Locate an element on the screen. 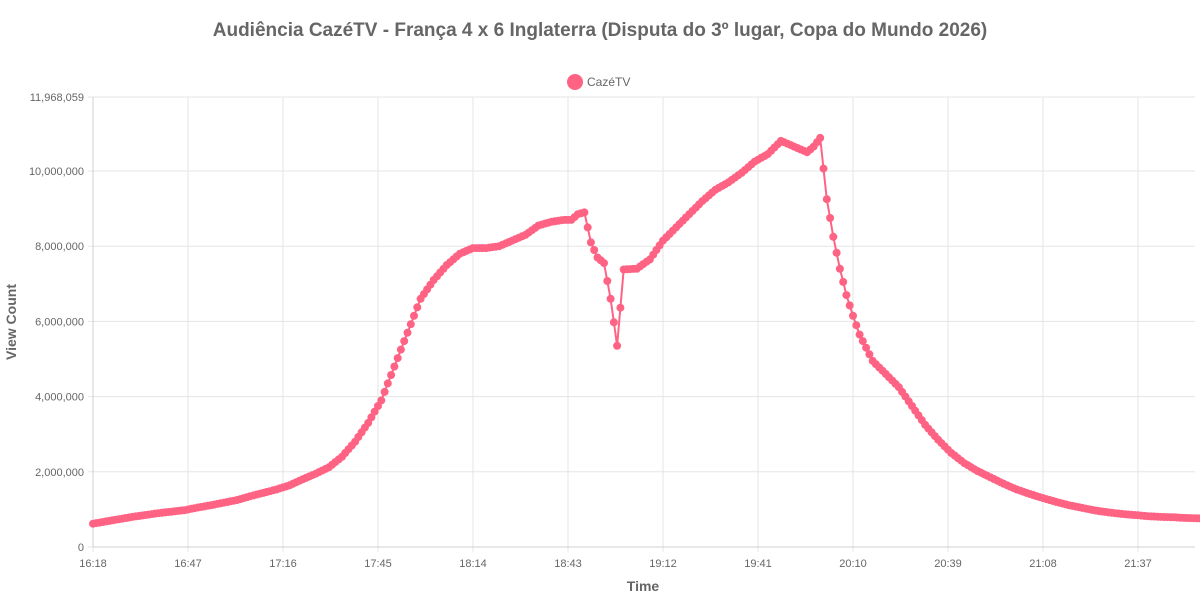 The width and height of the screenshot is (1200, 600). x-axis-title: Time is located at coordinates (643, 586).